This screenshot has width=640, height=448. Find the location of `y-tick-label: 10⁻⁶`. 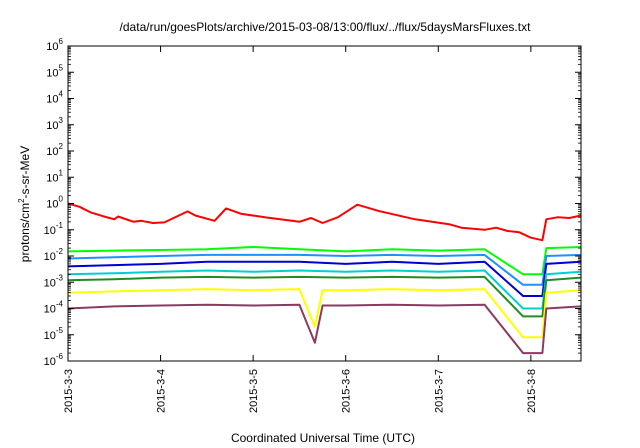

y-tick-label: 10⁻⁶ is located at coordinates (54, 360).